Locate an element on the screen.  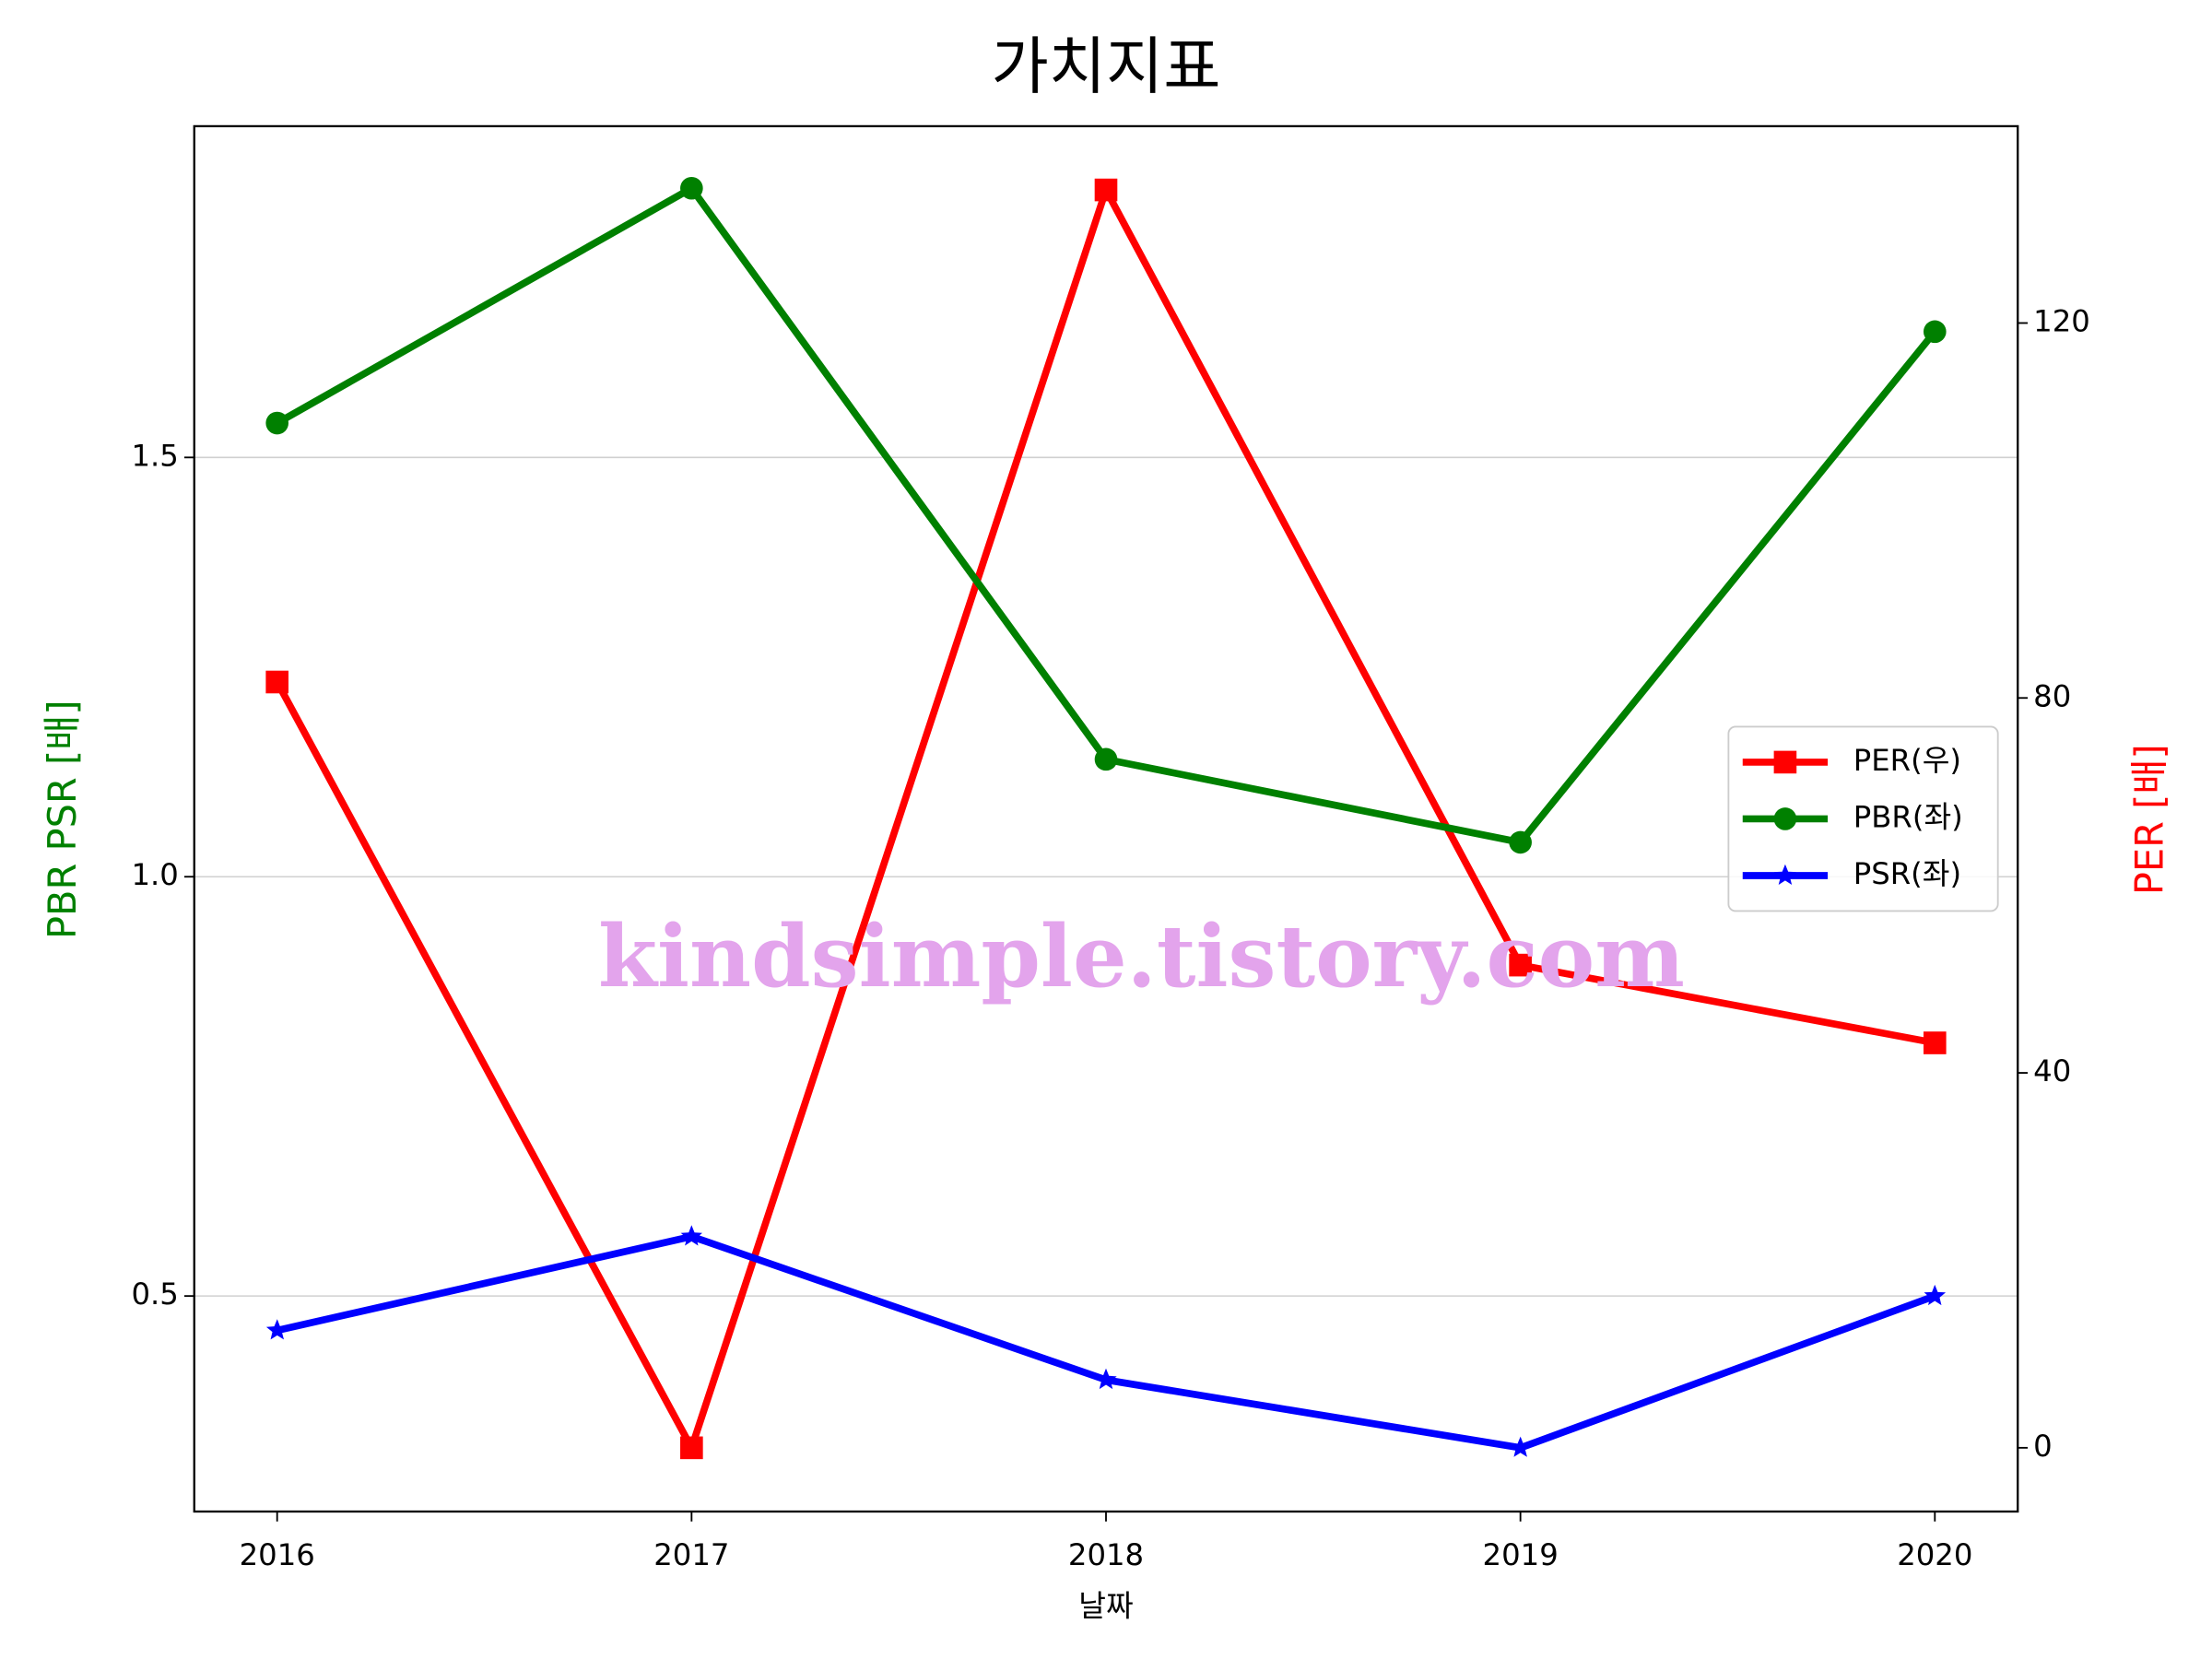
y2-tick-label: 40 is located at coordinates (2052, 1070).